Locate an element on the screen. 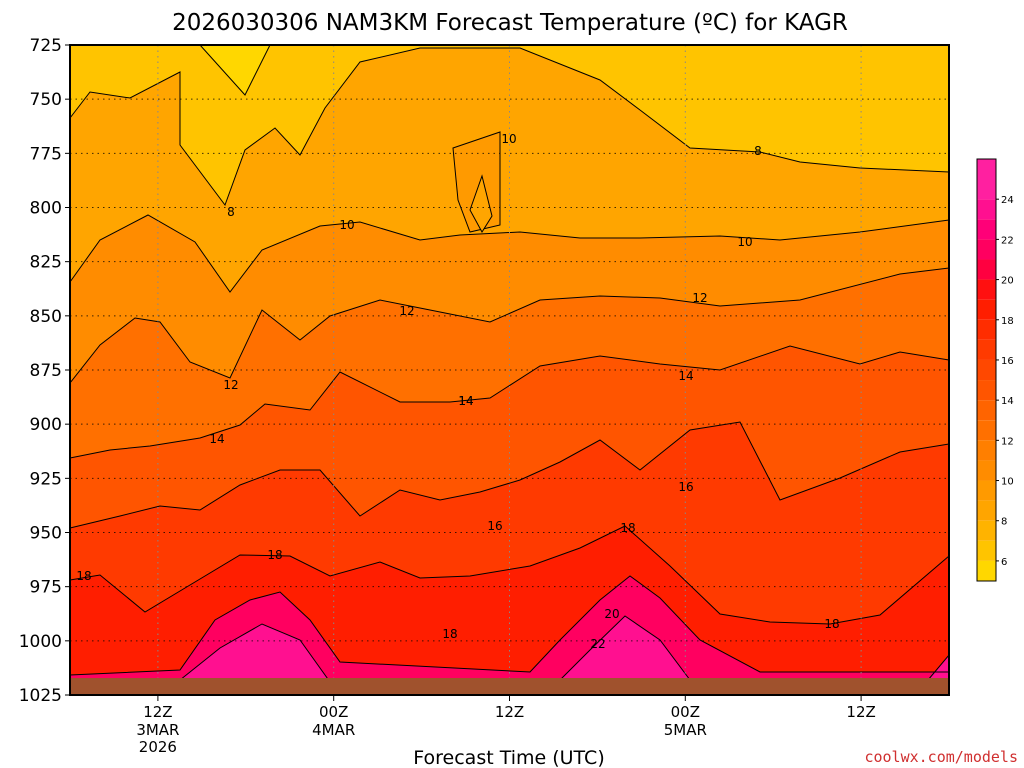  y-tick-label-725: 725 is located at coordinates (46, 46).